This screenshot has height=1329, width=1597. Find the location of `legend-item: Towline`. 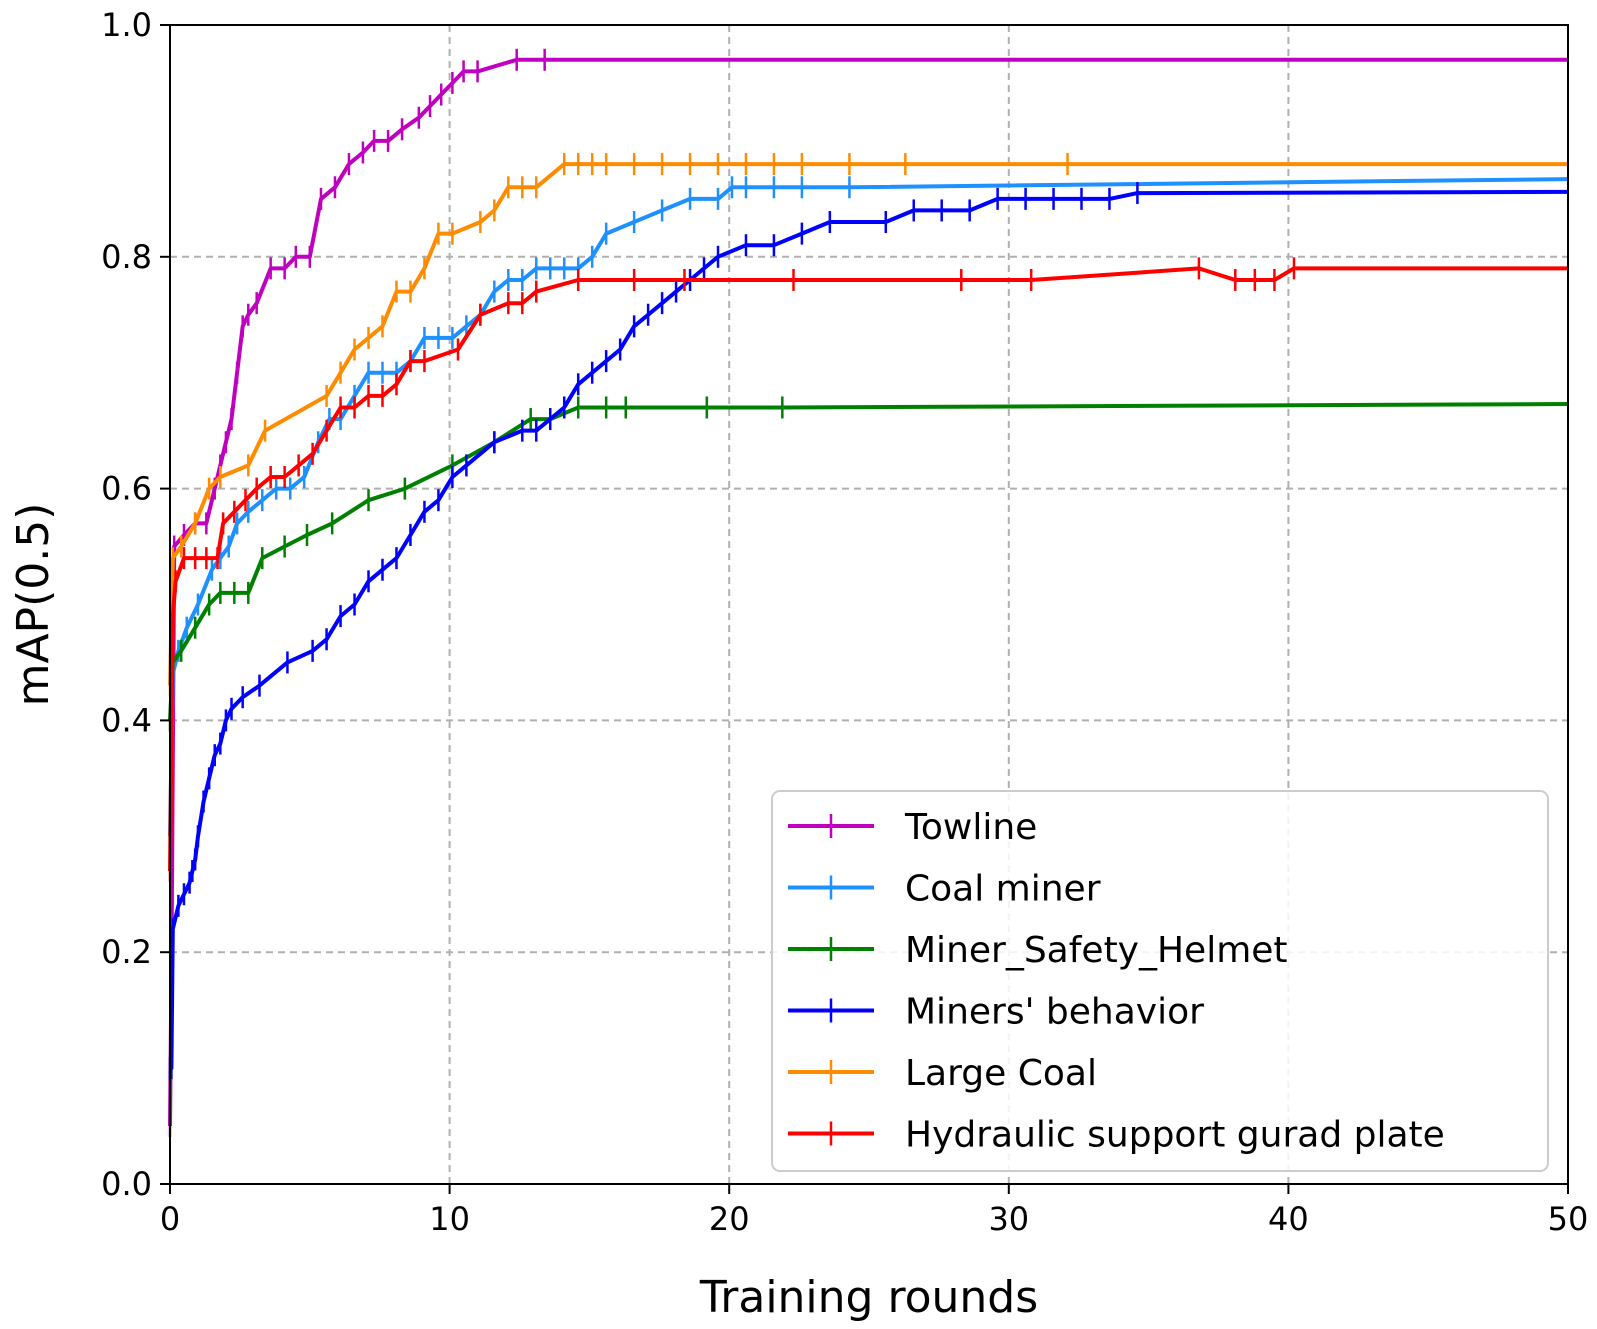

legend-item: Towline is located at coordinates (912, 827).